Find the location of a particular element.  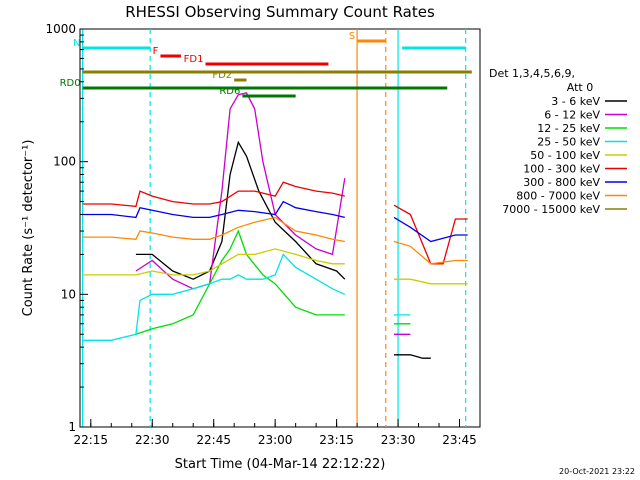

y-tick-label: 1 is located at coordinates (72, 427).